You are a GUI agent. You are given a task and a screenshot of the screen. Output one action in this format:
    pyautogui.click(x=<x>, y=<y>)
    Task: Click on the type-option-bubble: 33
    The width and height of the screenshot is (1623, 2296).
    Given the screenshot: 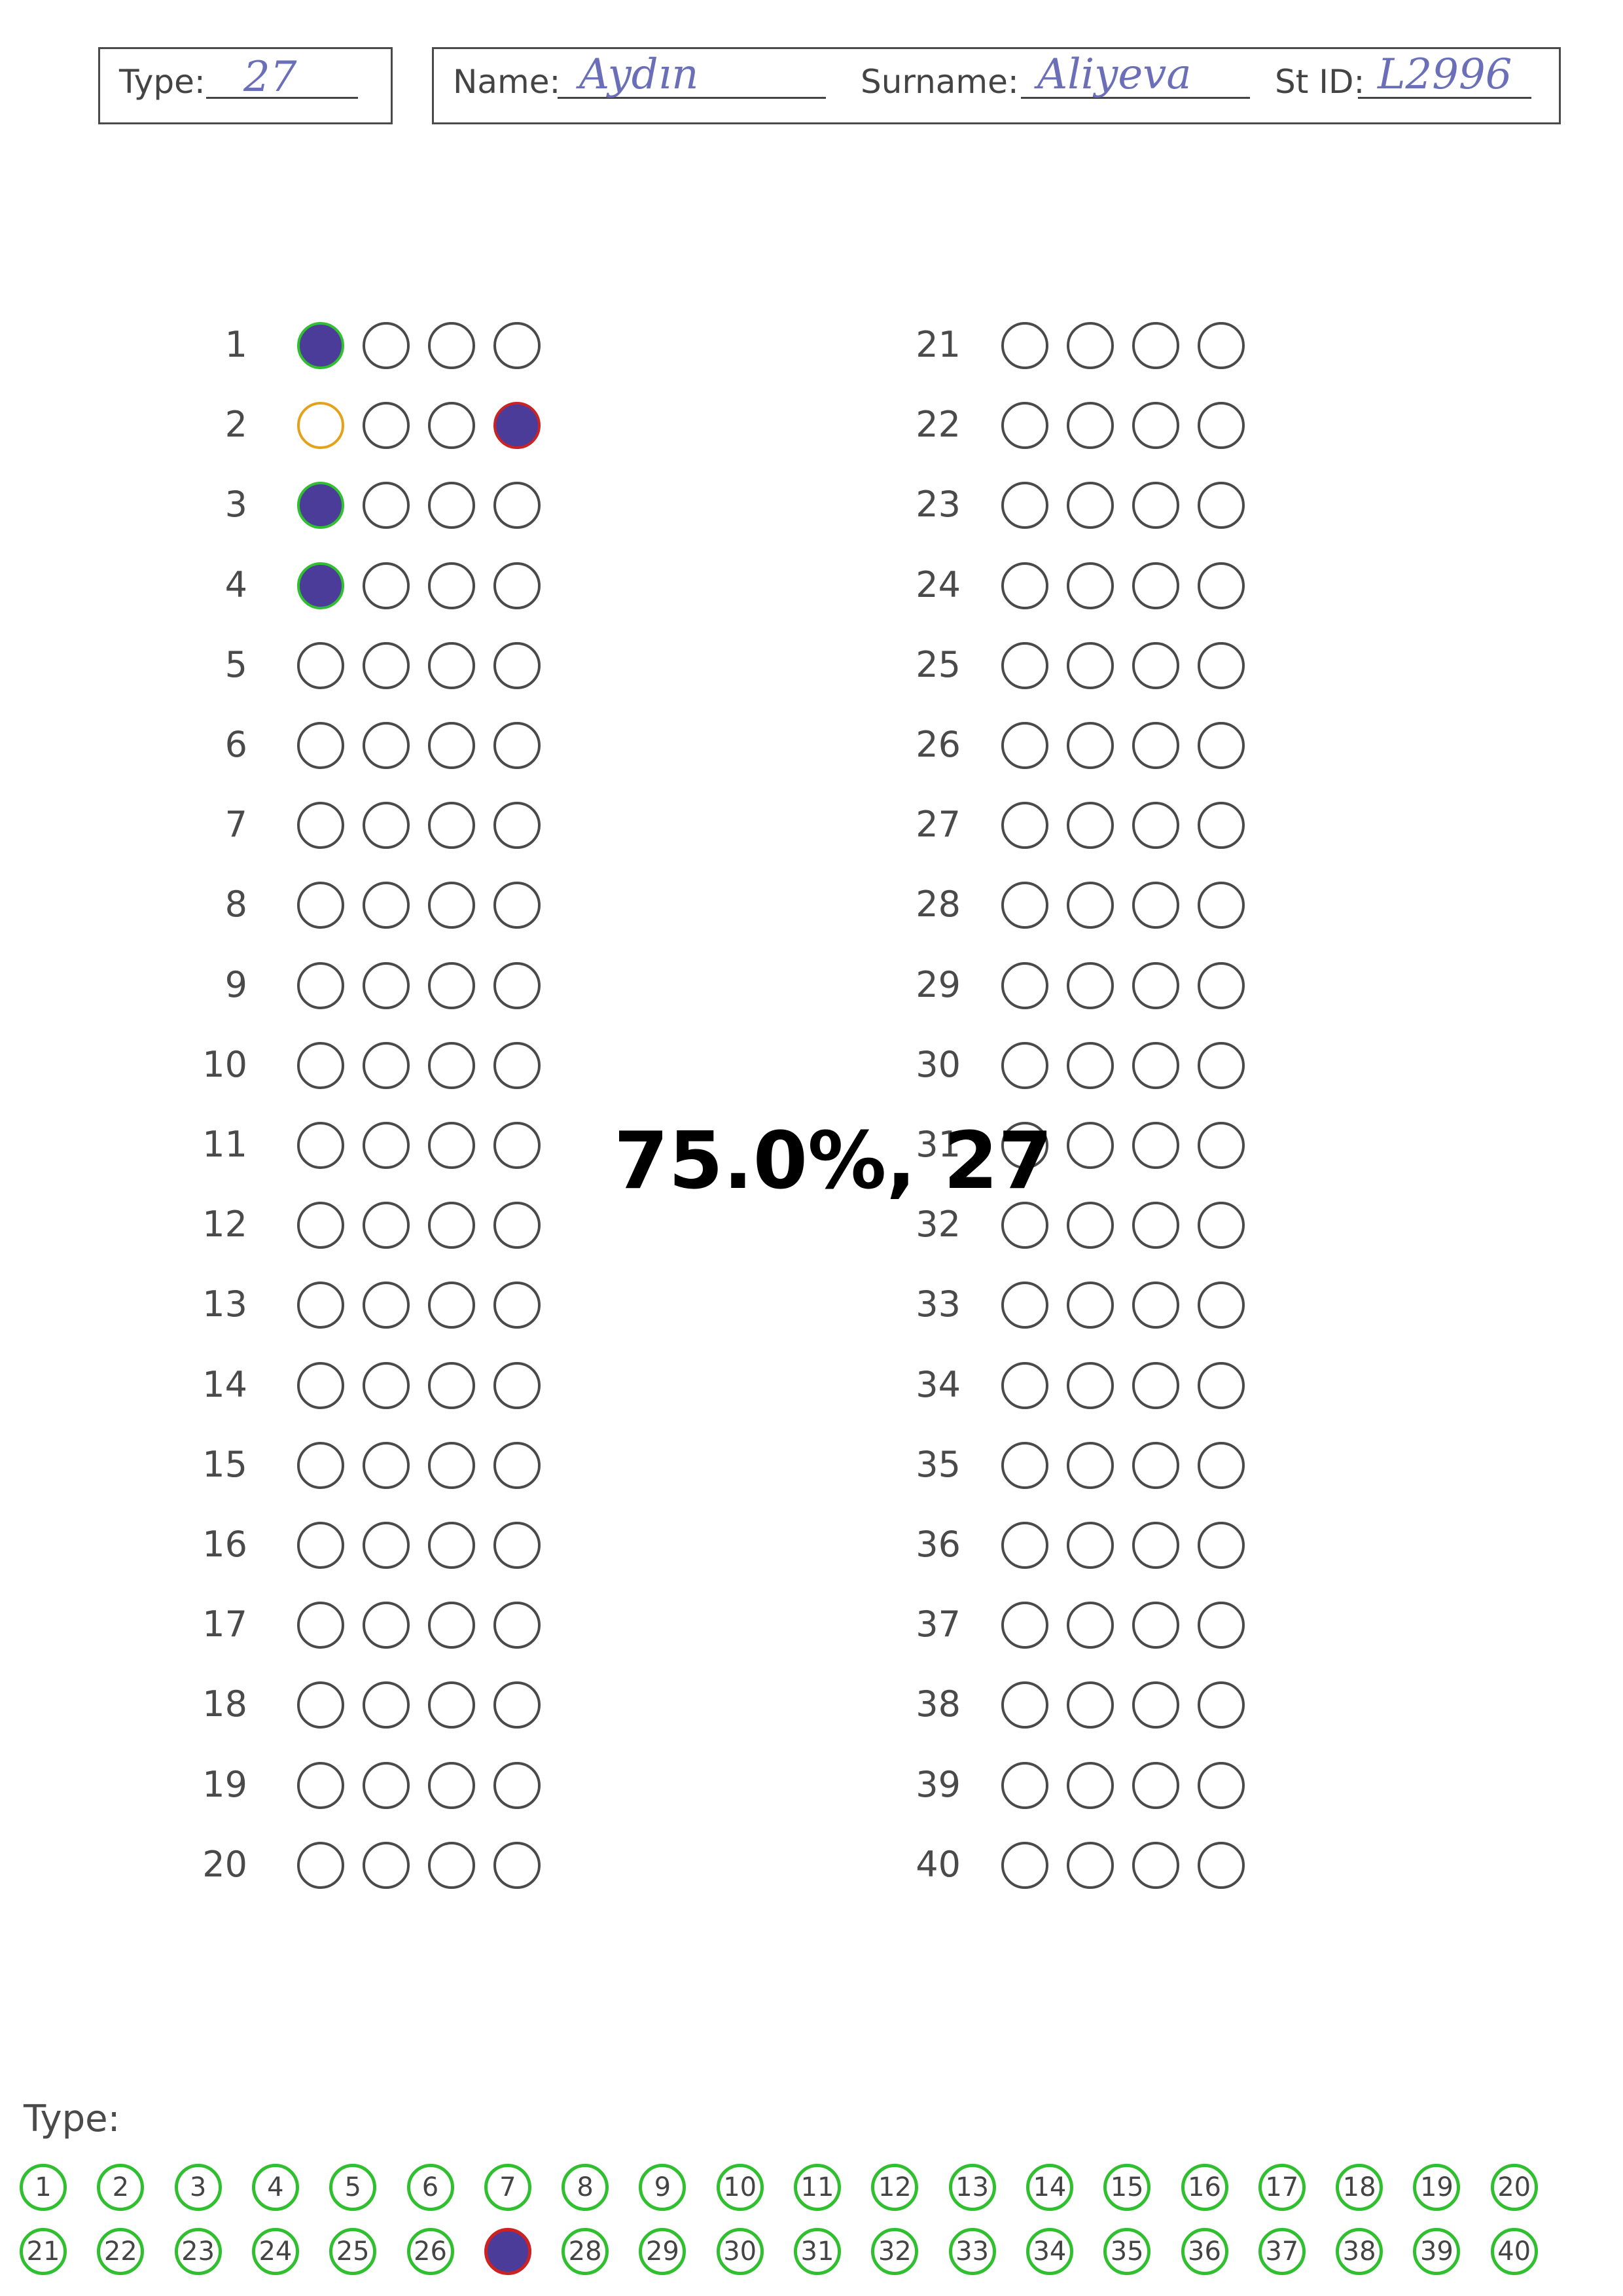 What is the action you would take?
    pyautogui.click(x=972, y=2251)
    